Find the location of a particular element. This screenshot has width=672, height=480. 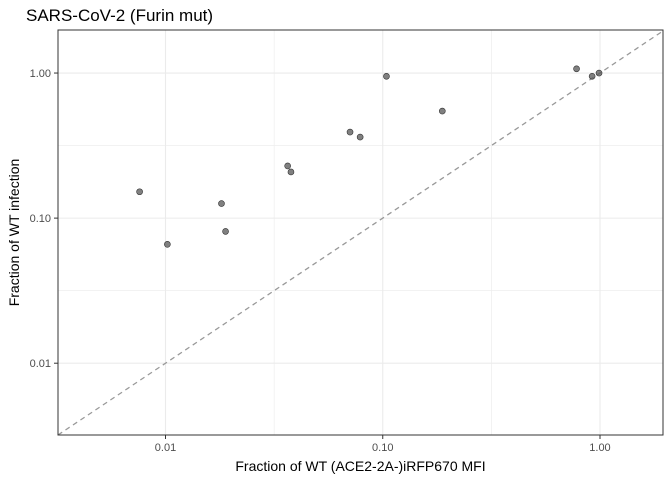

y-tick-label: 0.10 is located at coordinates (40, 219).